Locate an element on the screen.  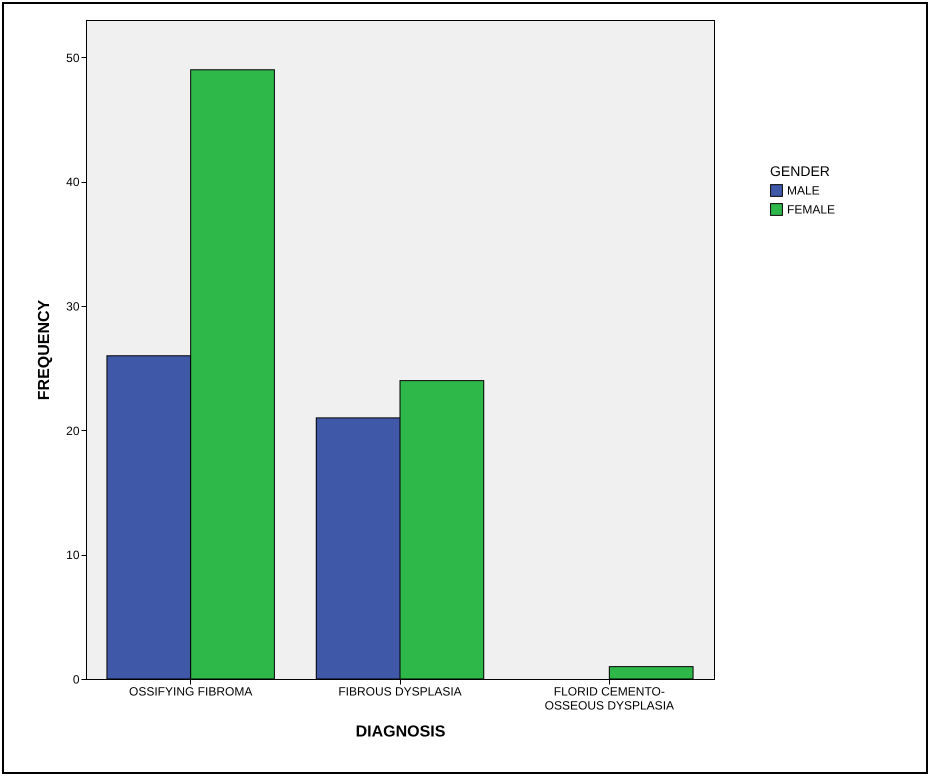
y-tick-label: 40 is located at coordinates (73, 182).